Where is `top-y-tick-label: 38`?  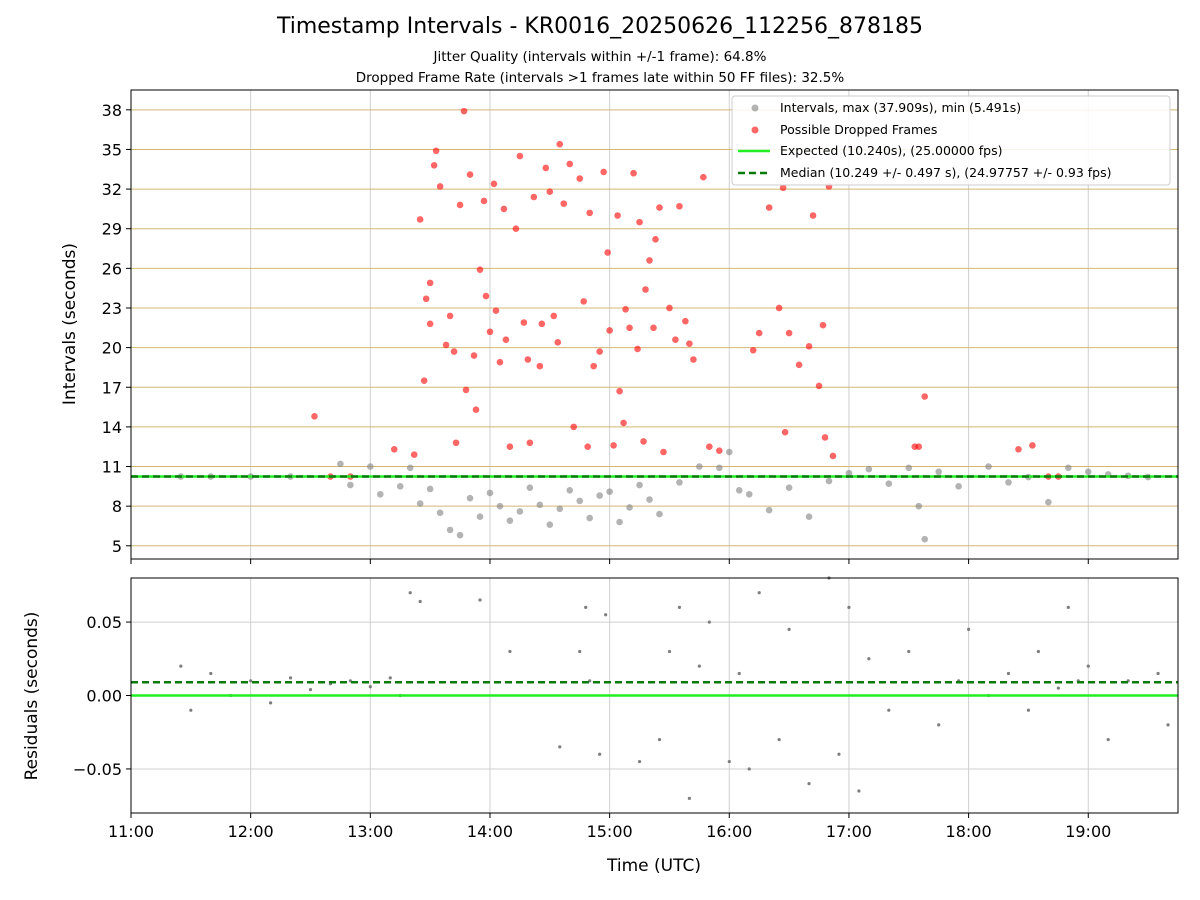 top-y-tick-label: 38 is located at coordinates (112, 110).